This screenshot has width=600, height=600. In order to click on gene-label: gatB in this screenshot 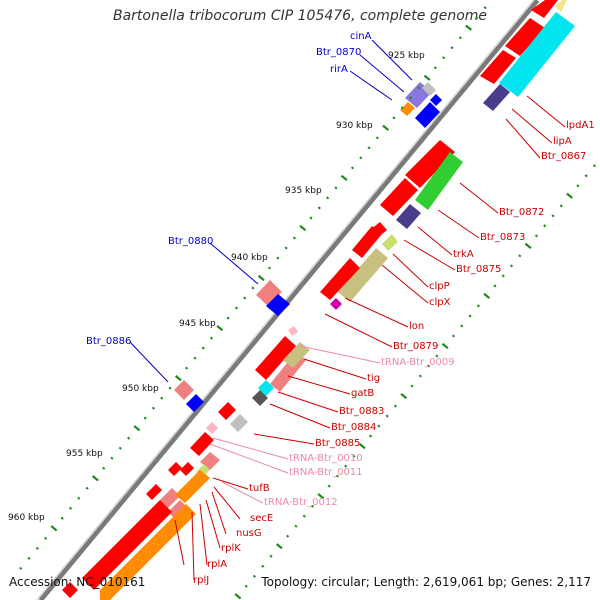, I will do `click(363, 393)`.